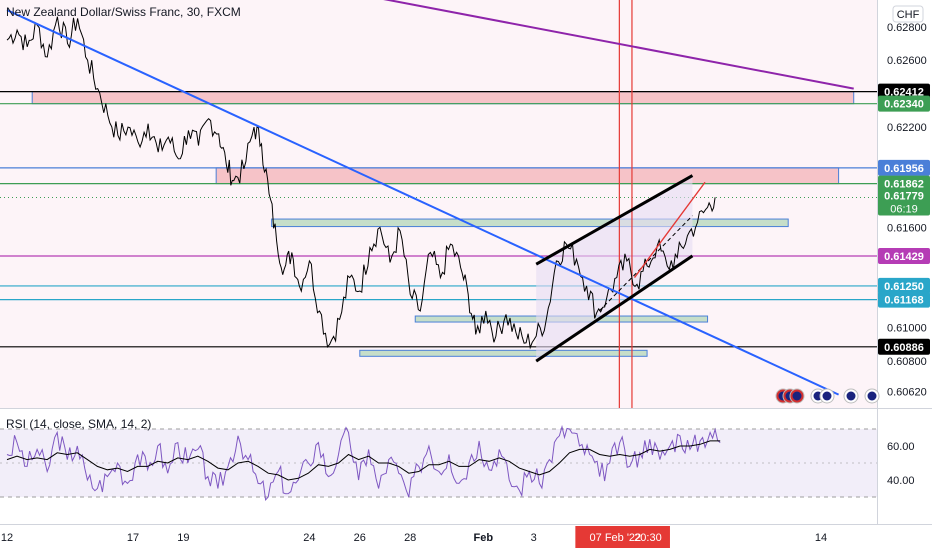 This screenshot has width=932, height=550. I want to click on chart-title: New Zealand Dollar/Swiss Franc, 30, FXCM, so click(123, 12).